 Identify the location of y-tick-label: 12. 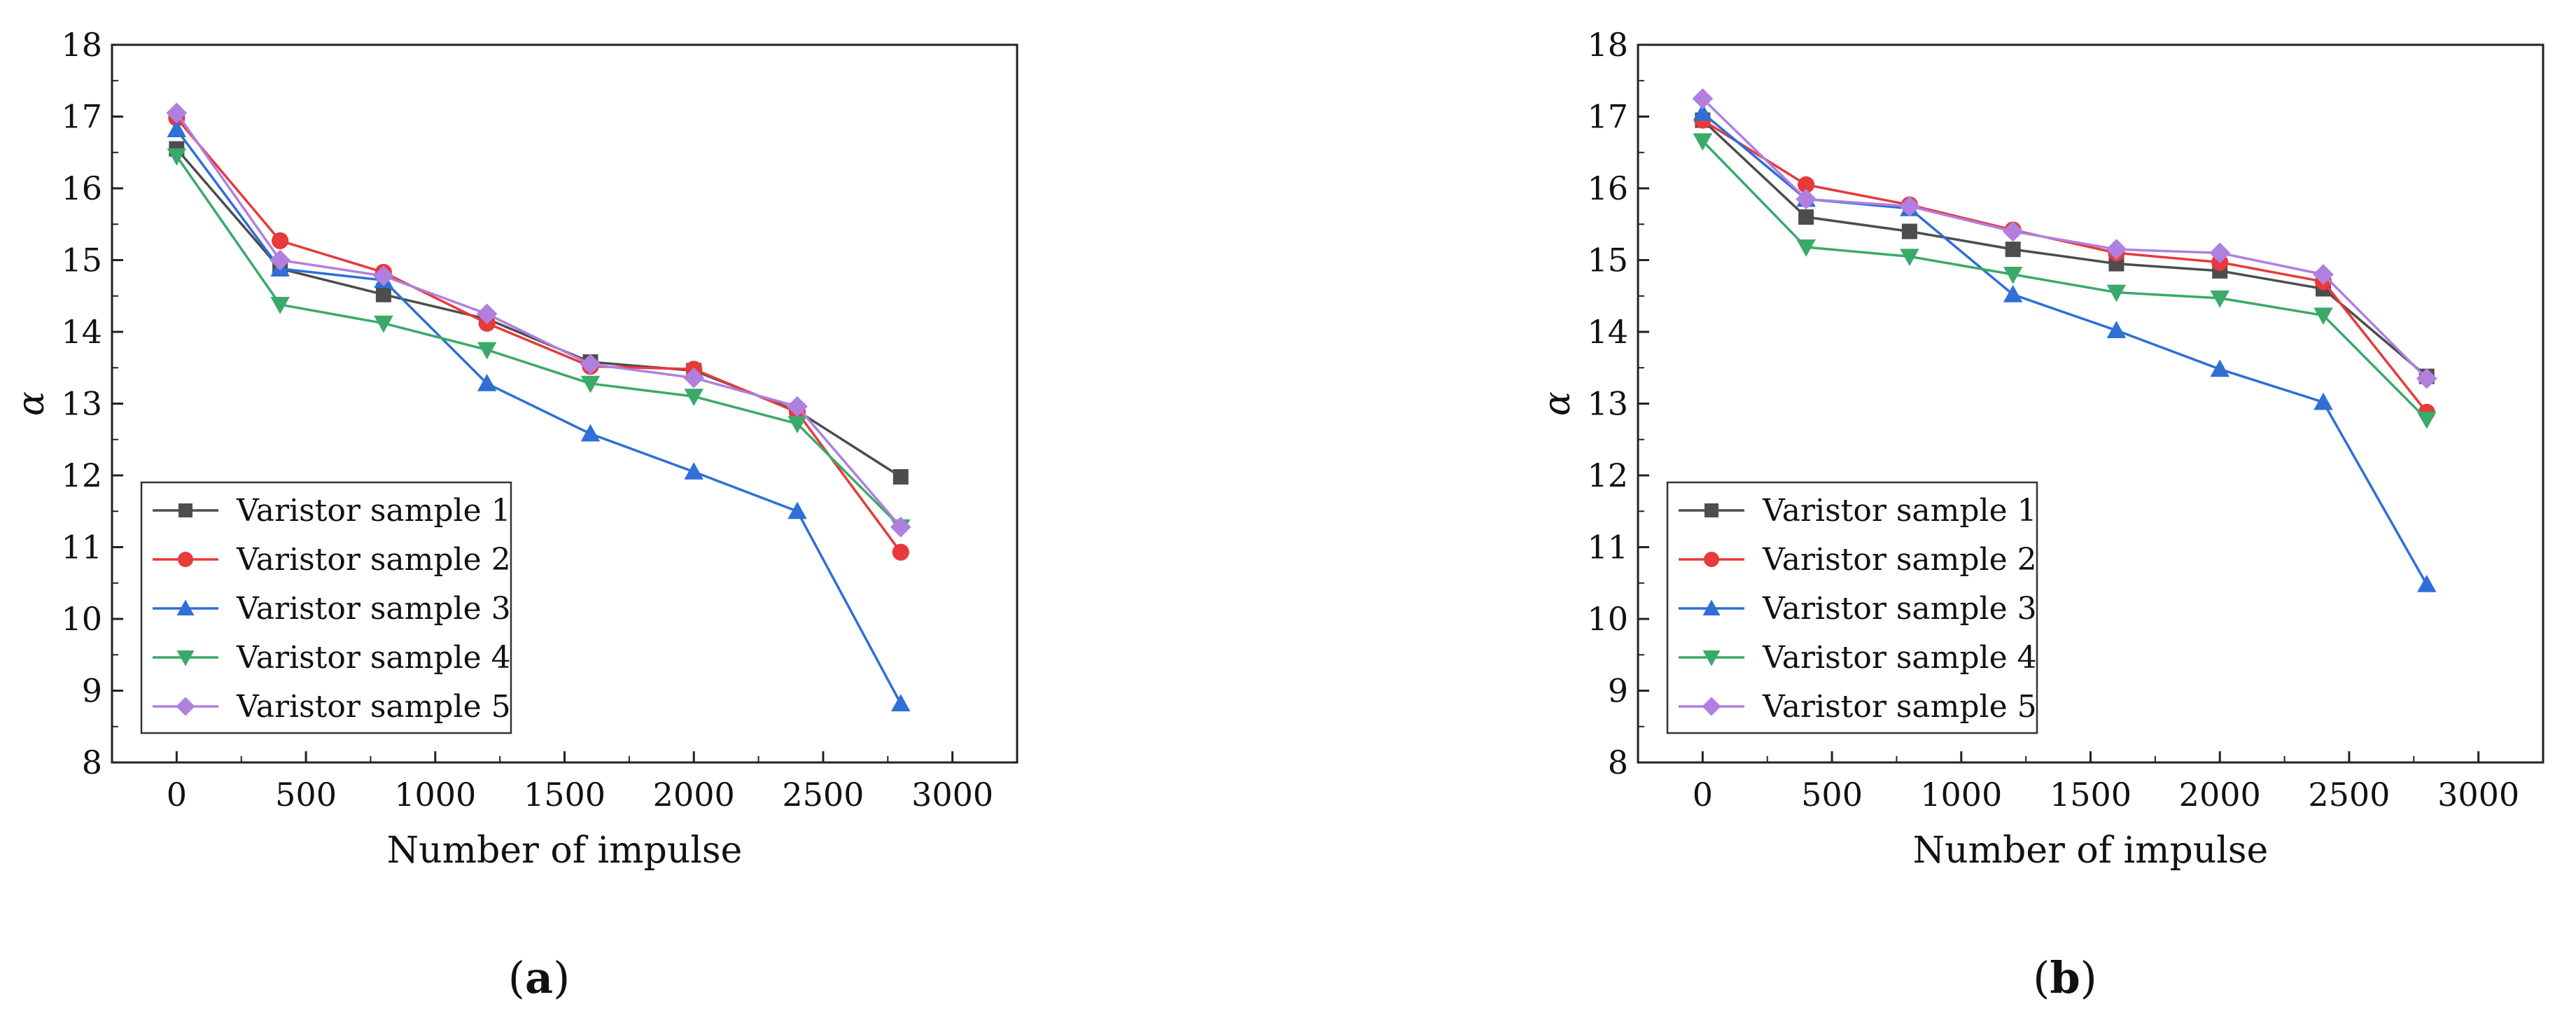
(81, 475).